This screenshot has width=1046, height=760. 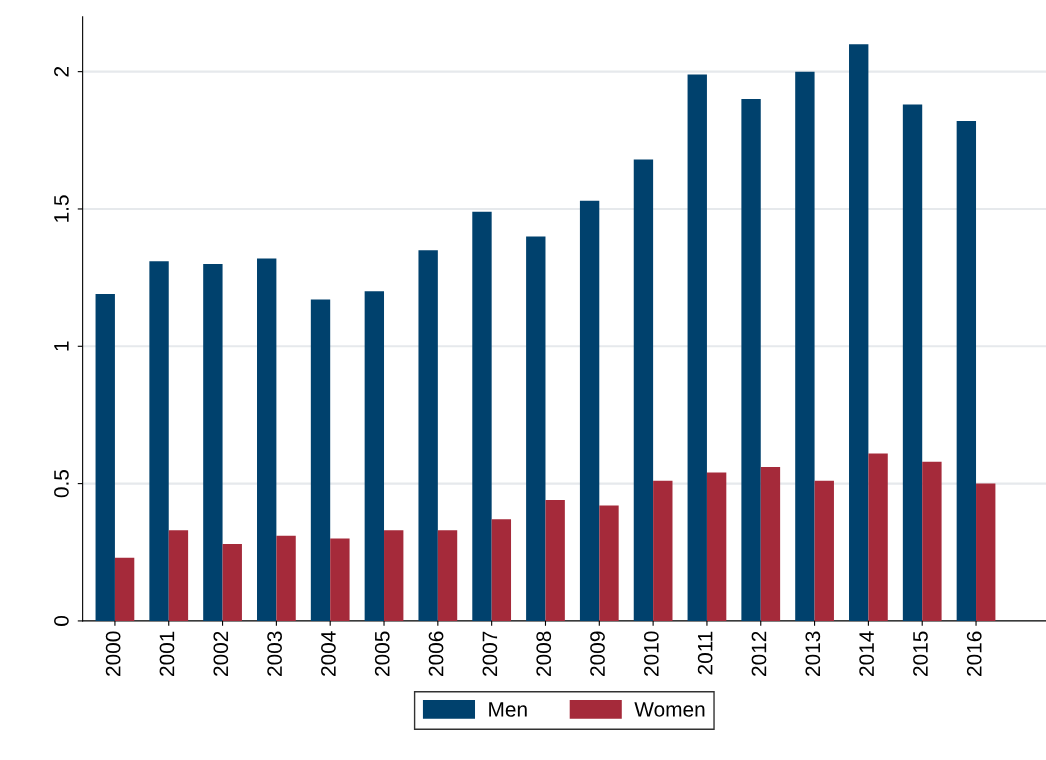 I want to click on x-tick-label: 2003, so click(x=274, y=653).